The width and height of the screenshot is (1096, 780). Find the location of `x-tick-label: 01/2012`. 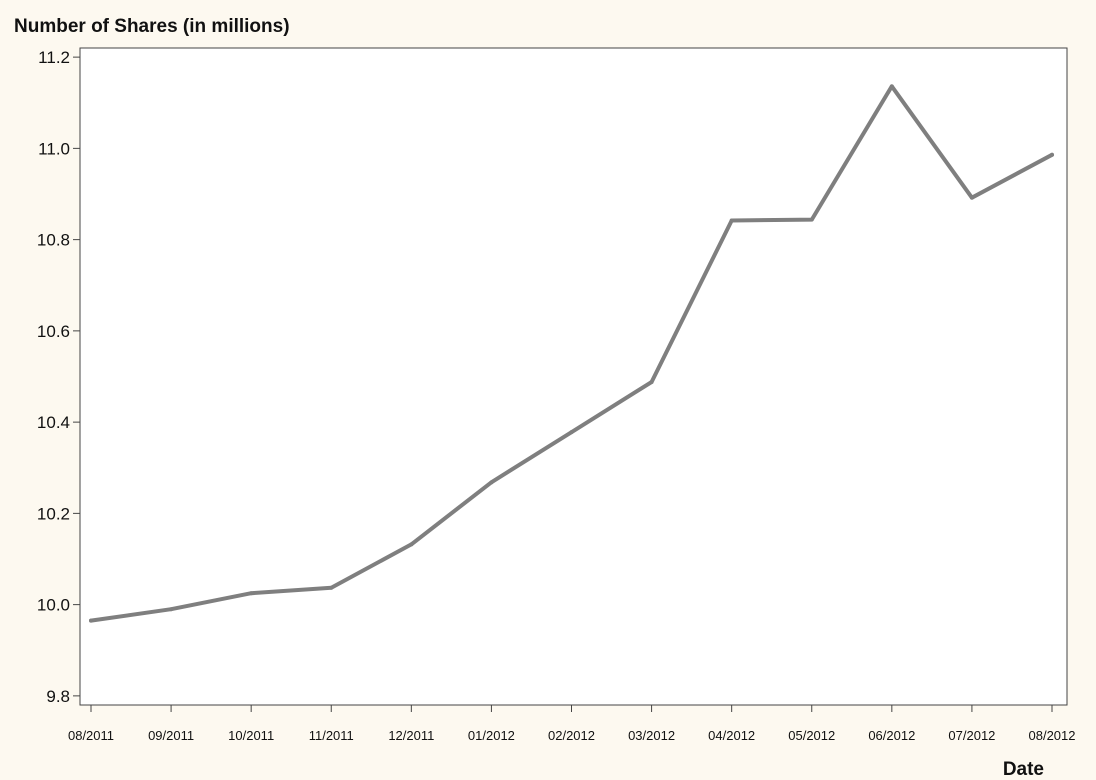

x-tick-label: 01/2012 is located at coordinates (491, 735).